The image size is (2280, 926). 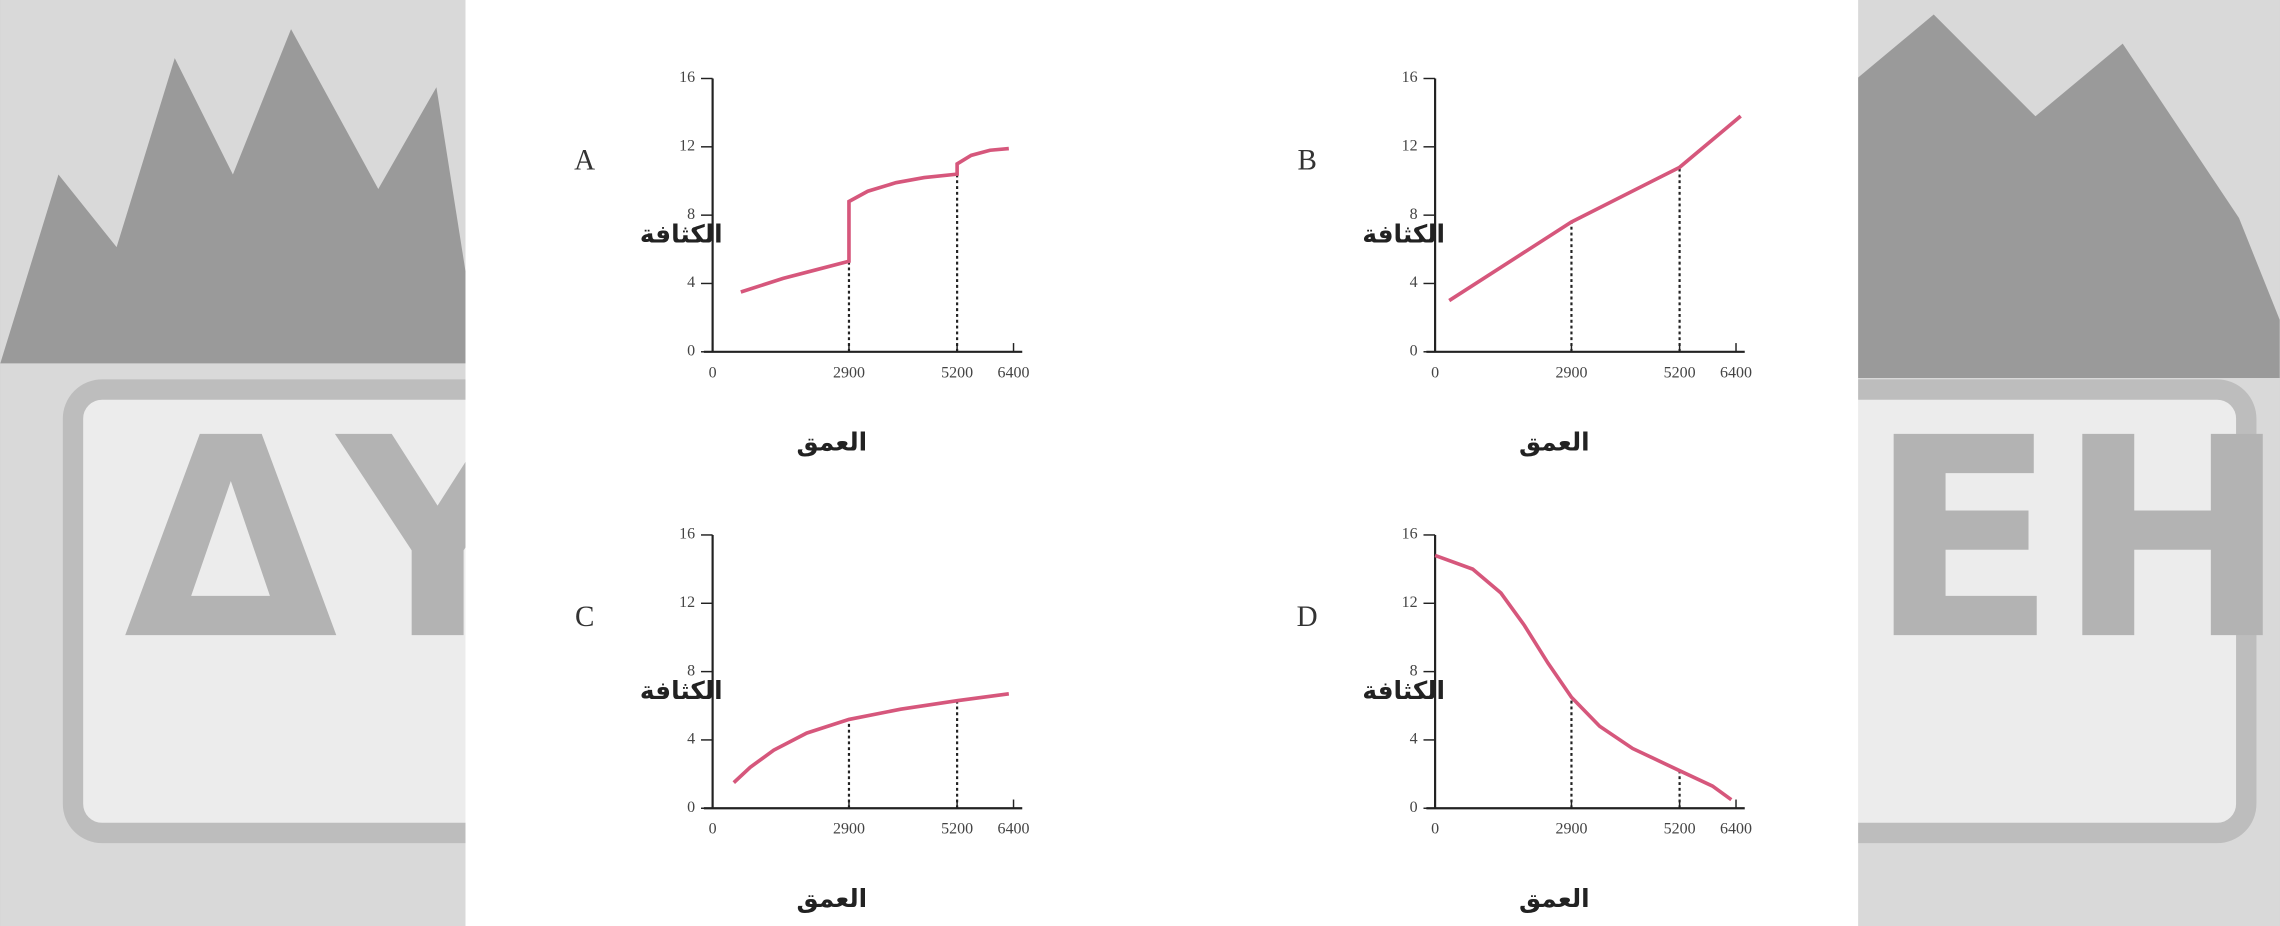 What do you see at coordinates (2074, 540) in the screenshot?
I see `watermark: EH` at bounding box center [2074, 540].